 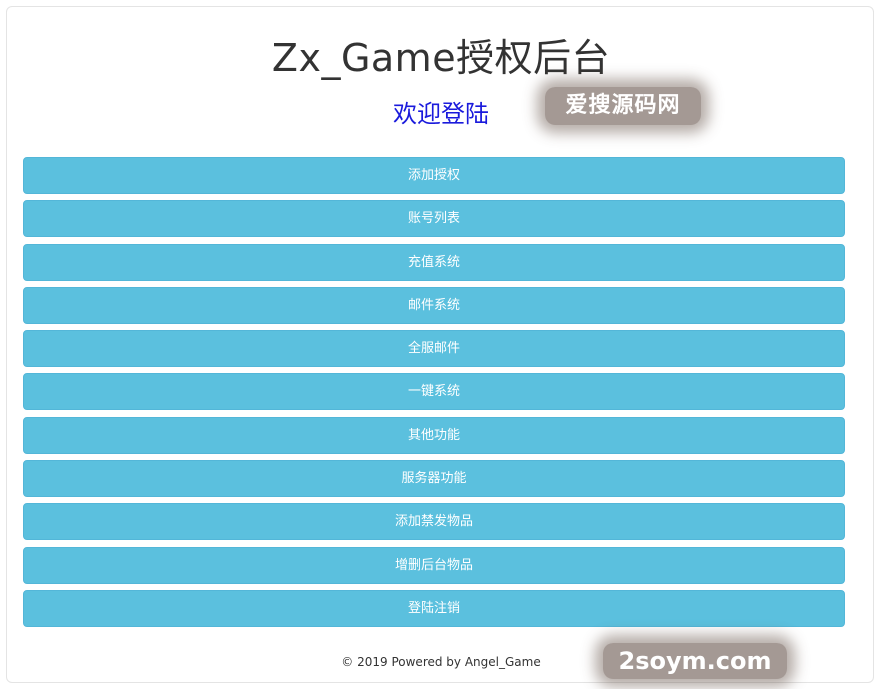 I want to click on account-list-button: 账号列表, so click(x=434, y=219).